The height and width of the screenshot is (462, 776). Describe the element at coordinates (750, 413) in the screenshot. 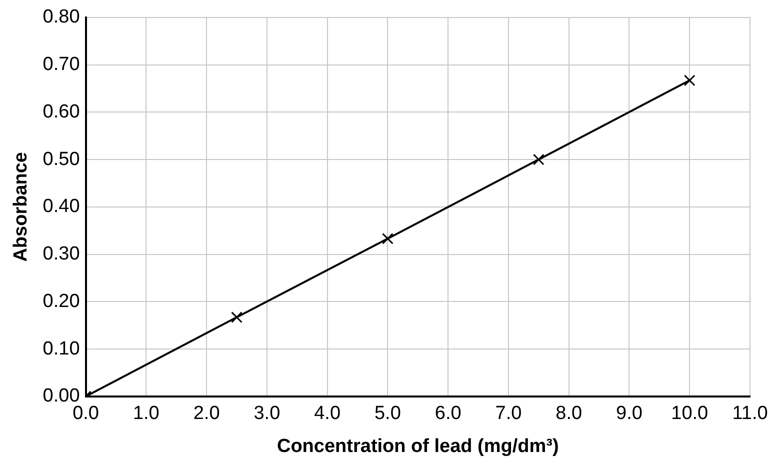

I see `x-tick-label: 11.0` at that location.